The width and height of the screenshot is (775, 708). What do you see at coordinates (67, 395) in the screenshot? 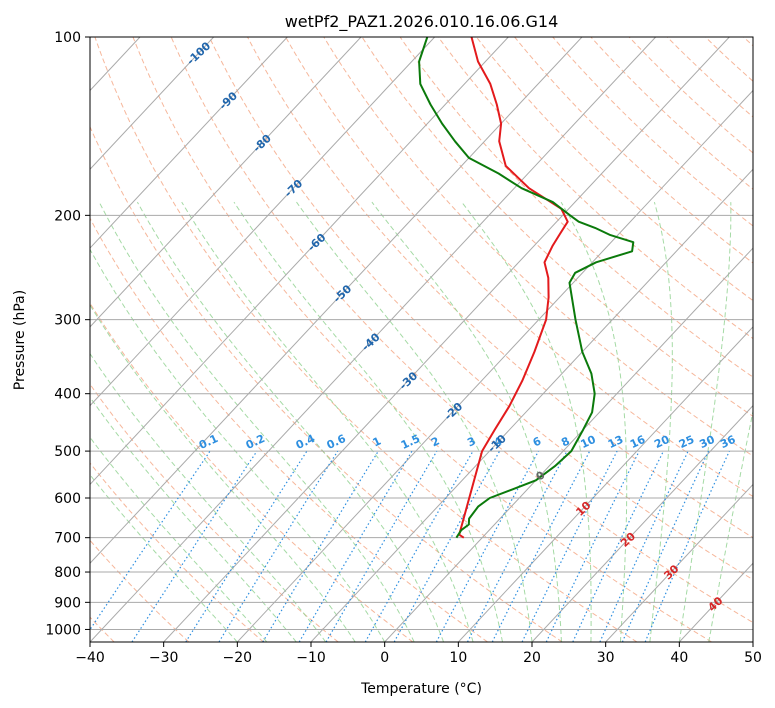
I see `y-tick-label: 400` at bounding box center [67, 395].